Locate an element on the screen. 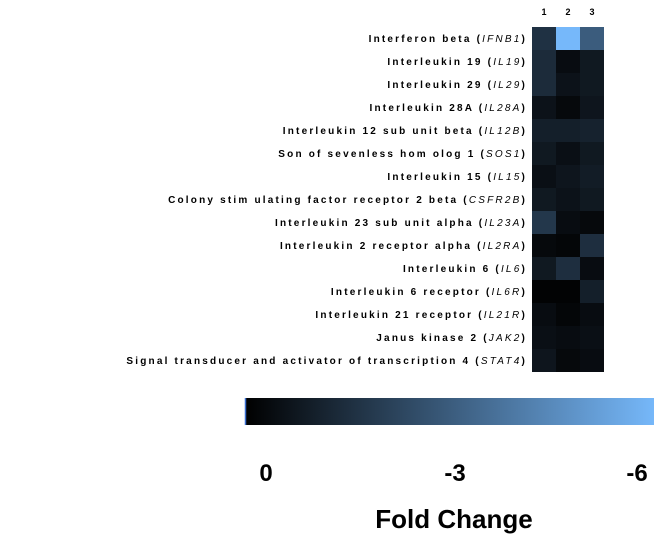 The width and height of the screenshot is (654, 536). colorbar-title: Fold Change is located at coordinates (453, 519).